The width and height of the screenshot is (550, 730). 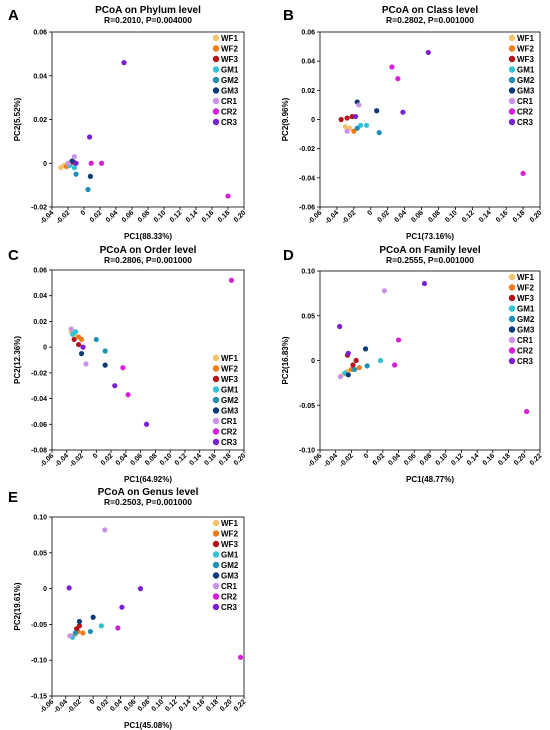 I want to click on x-axis-label: PC1(73.16%), so click(x=430, y=236).